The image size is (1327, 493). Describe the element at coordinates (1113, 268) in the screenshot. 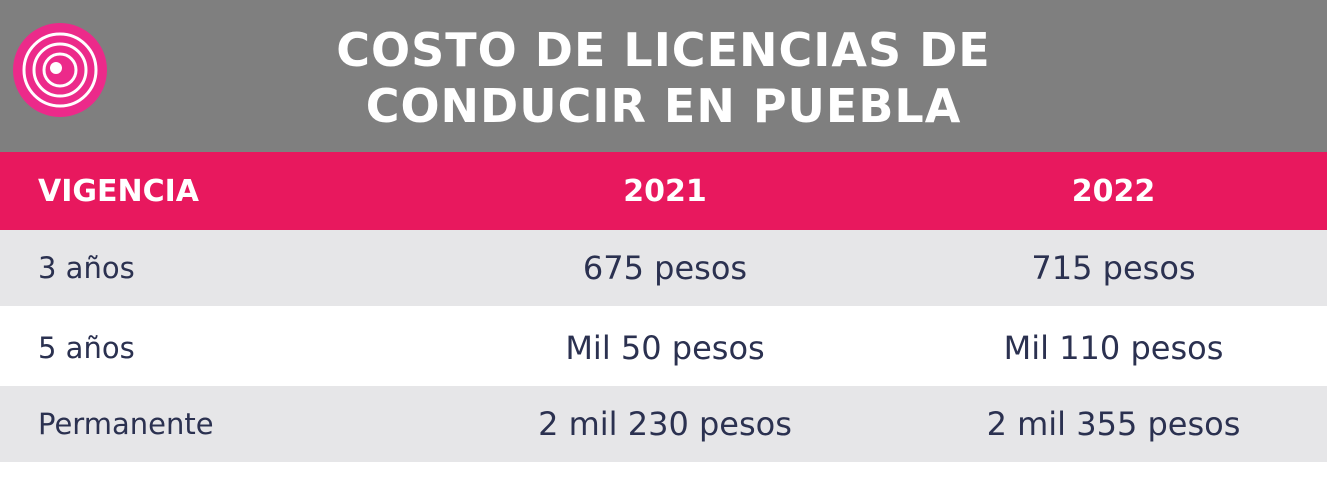

I see `table-cell: 715 pesos` at that location.